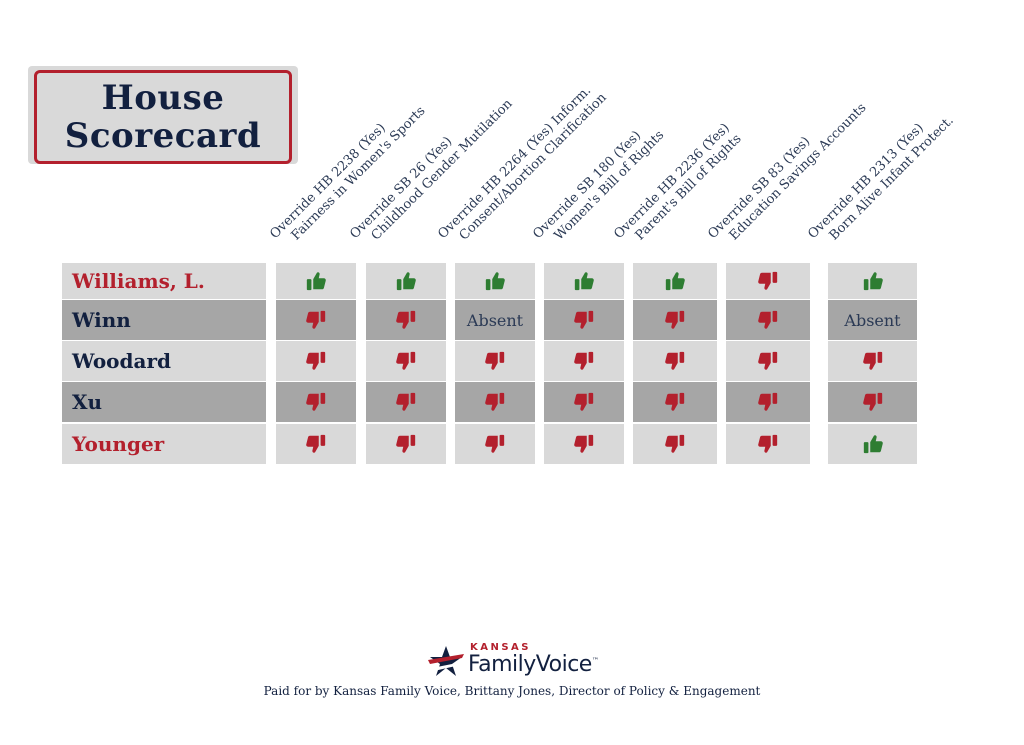  Describe the element at coordinates (595, 660) in the screenshot. I see `logo-tm: ™` at that location.